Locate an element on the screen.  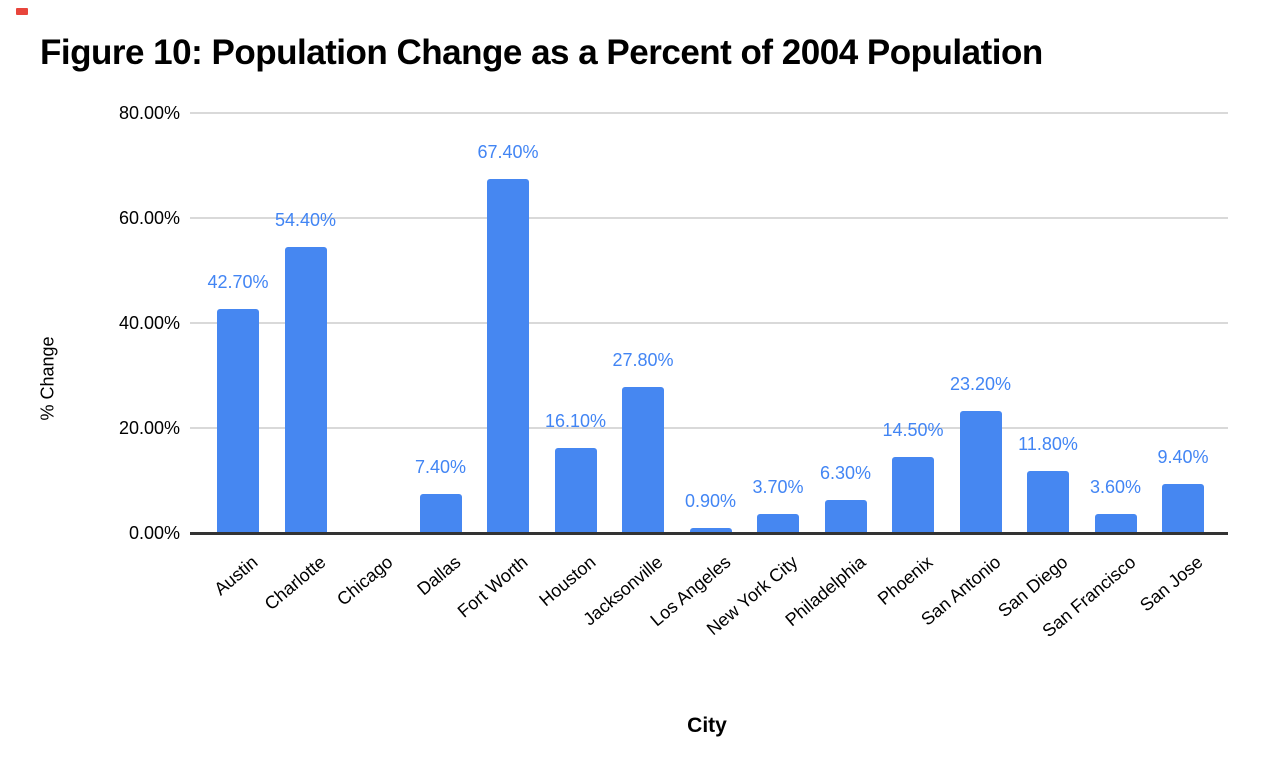
data-label: 16.10% is located at coordinates (575, 421).